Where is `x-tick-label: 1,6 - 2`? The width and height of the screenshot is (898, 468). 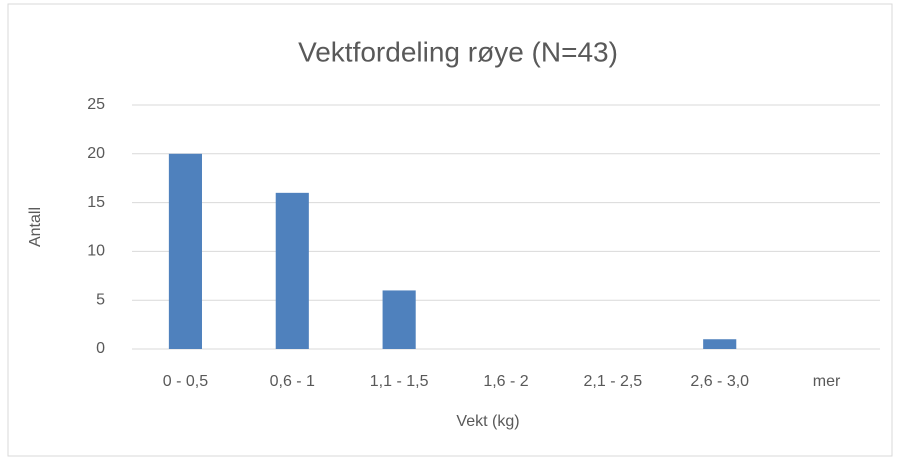 x-tick-label: 1,6 - 2 is located at coordinates (505, 381).